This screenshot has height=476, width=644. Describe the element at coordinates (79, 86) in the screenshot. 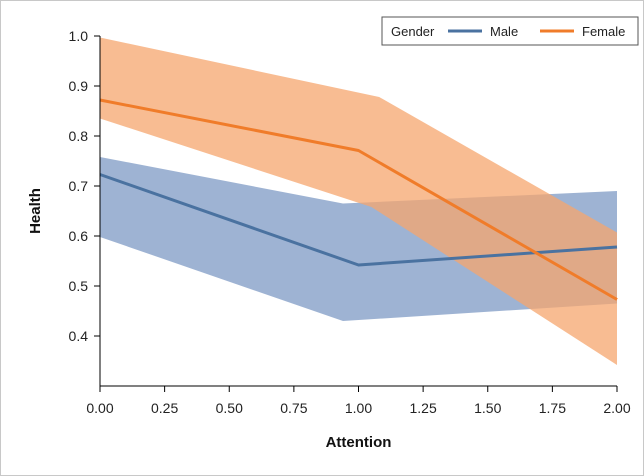

I see `y-tick-label: 0.9` at that location.